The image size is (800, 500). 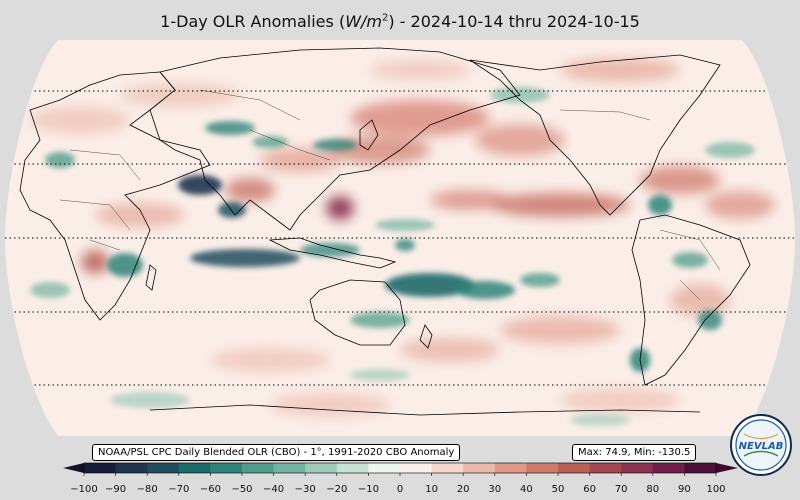 I want to click on coastline-maritime-continent, so click(x=332, y=253).